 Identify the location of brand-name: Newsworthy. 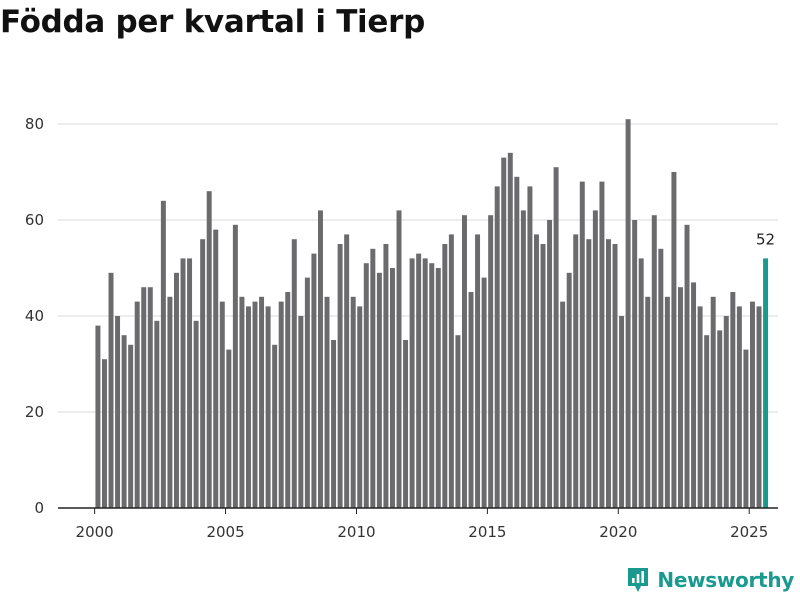
(725, 580).